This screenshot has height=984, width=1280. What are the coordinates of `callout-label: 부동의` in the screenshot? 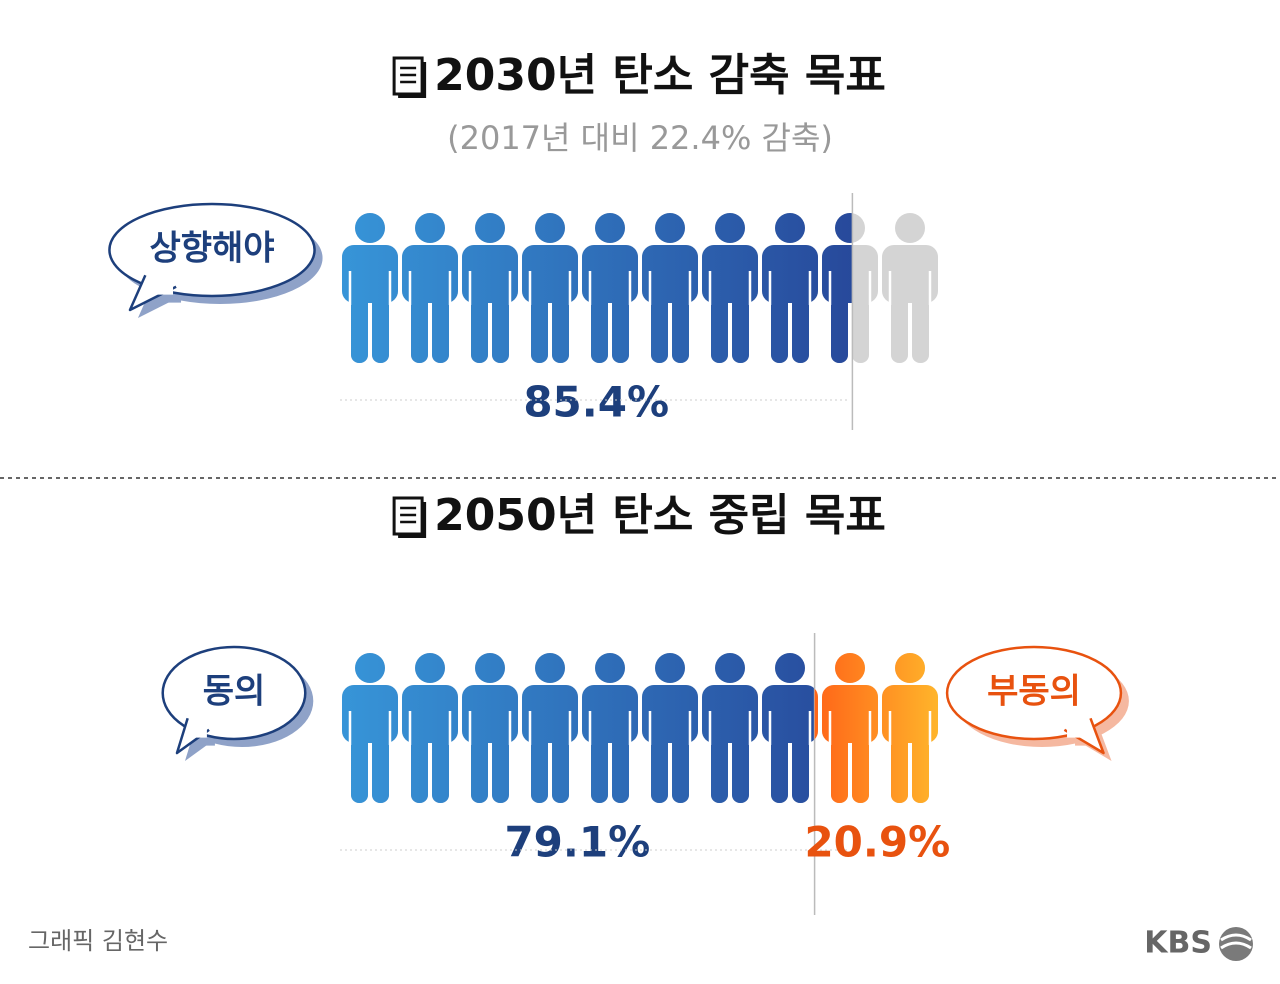 It's located at (1034, 692).